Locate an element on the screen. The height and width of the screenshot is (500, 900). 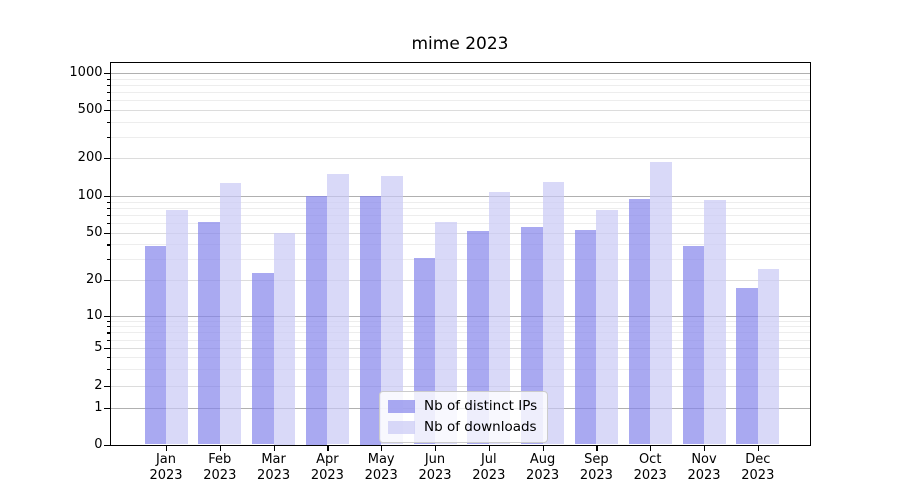
bar-distinct-ips-may is located at coordinates (370, 320).